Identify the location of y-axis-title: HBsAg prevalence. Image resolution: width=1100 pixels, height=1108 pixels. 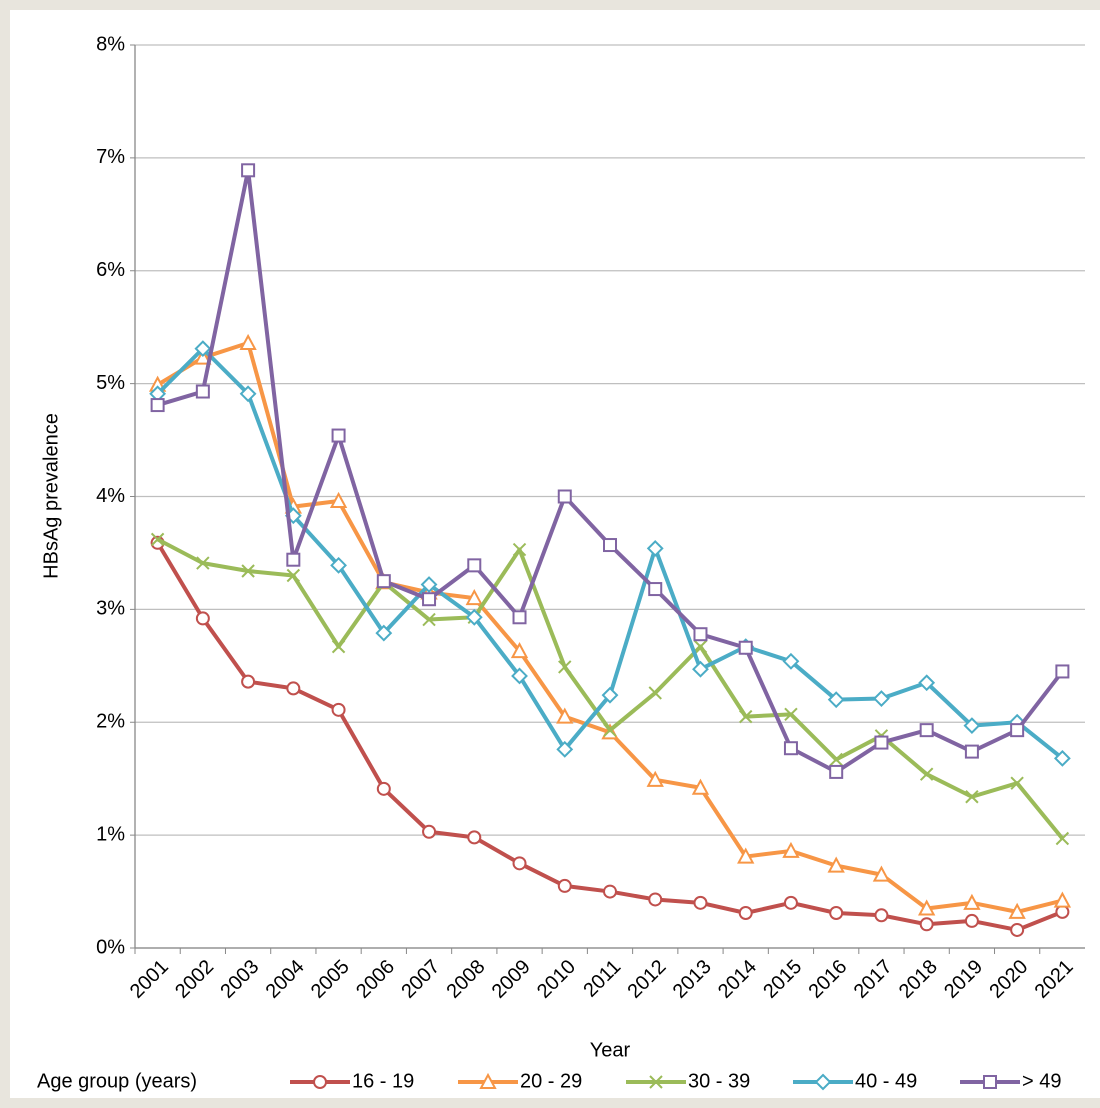
(51, 496).